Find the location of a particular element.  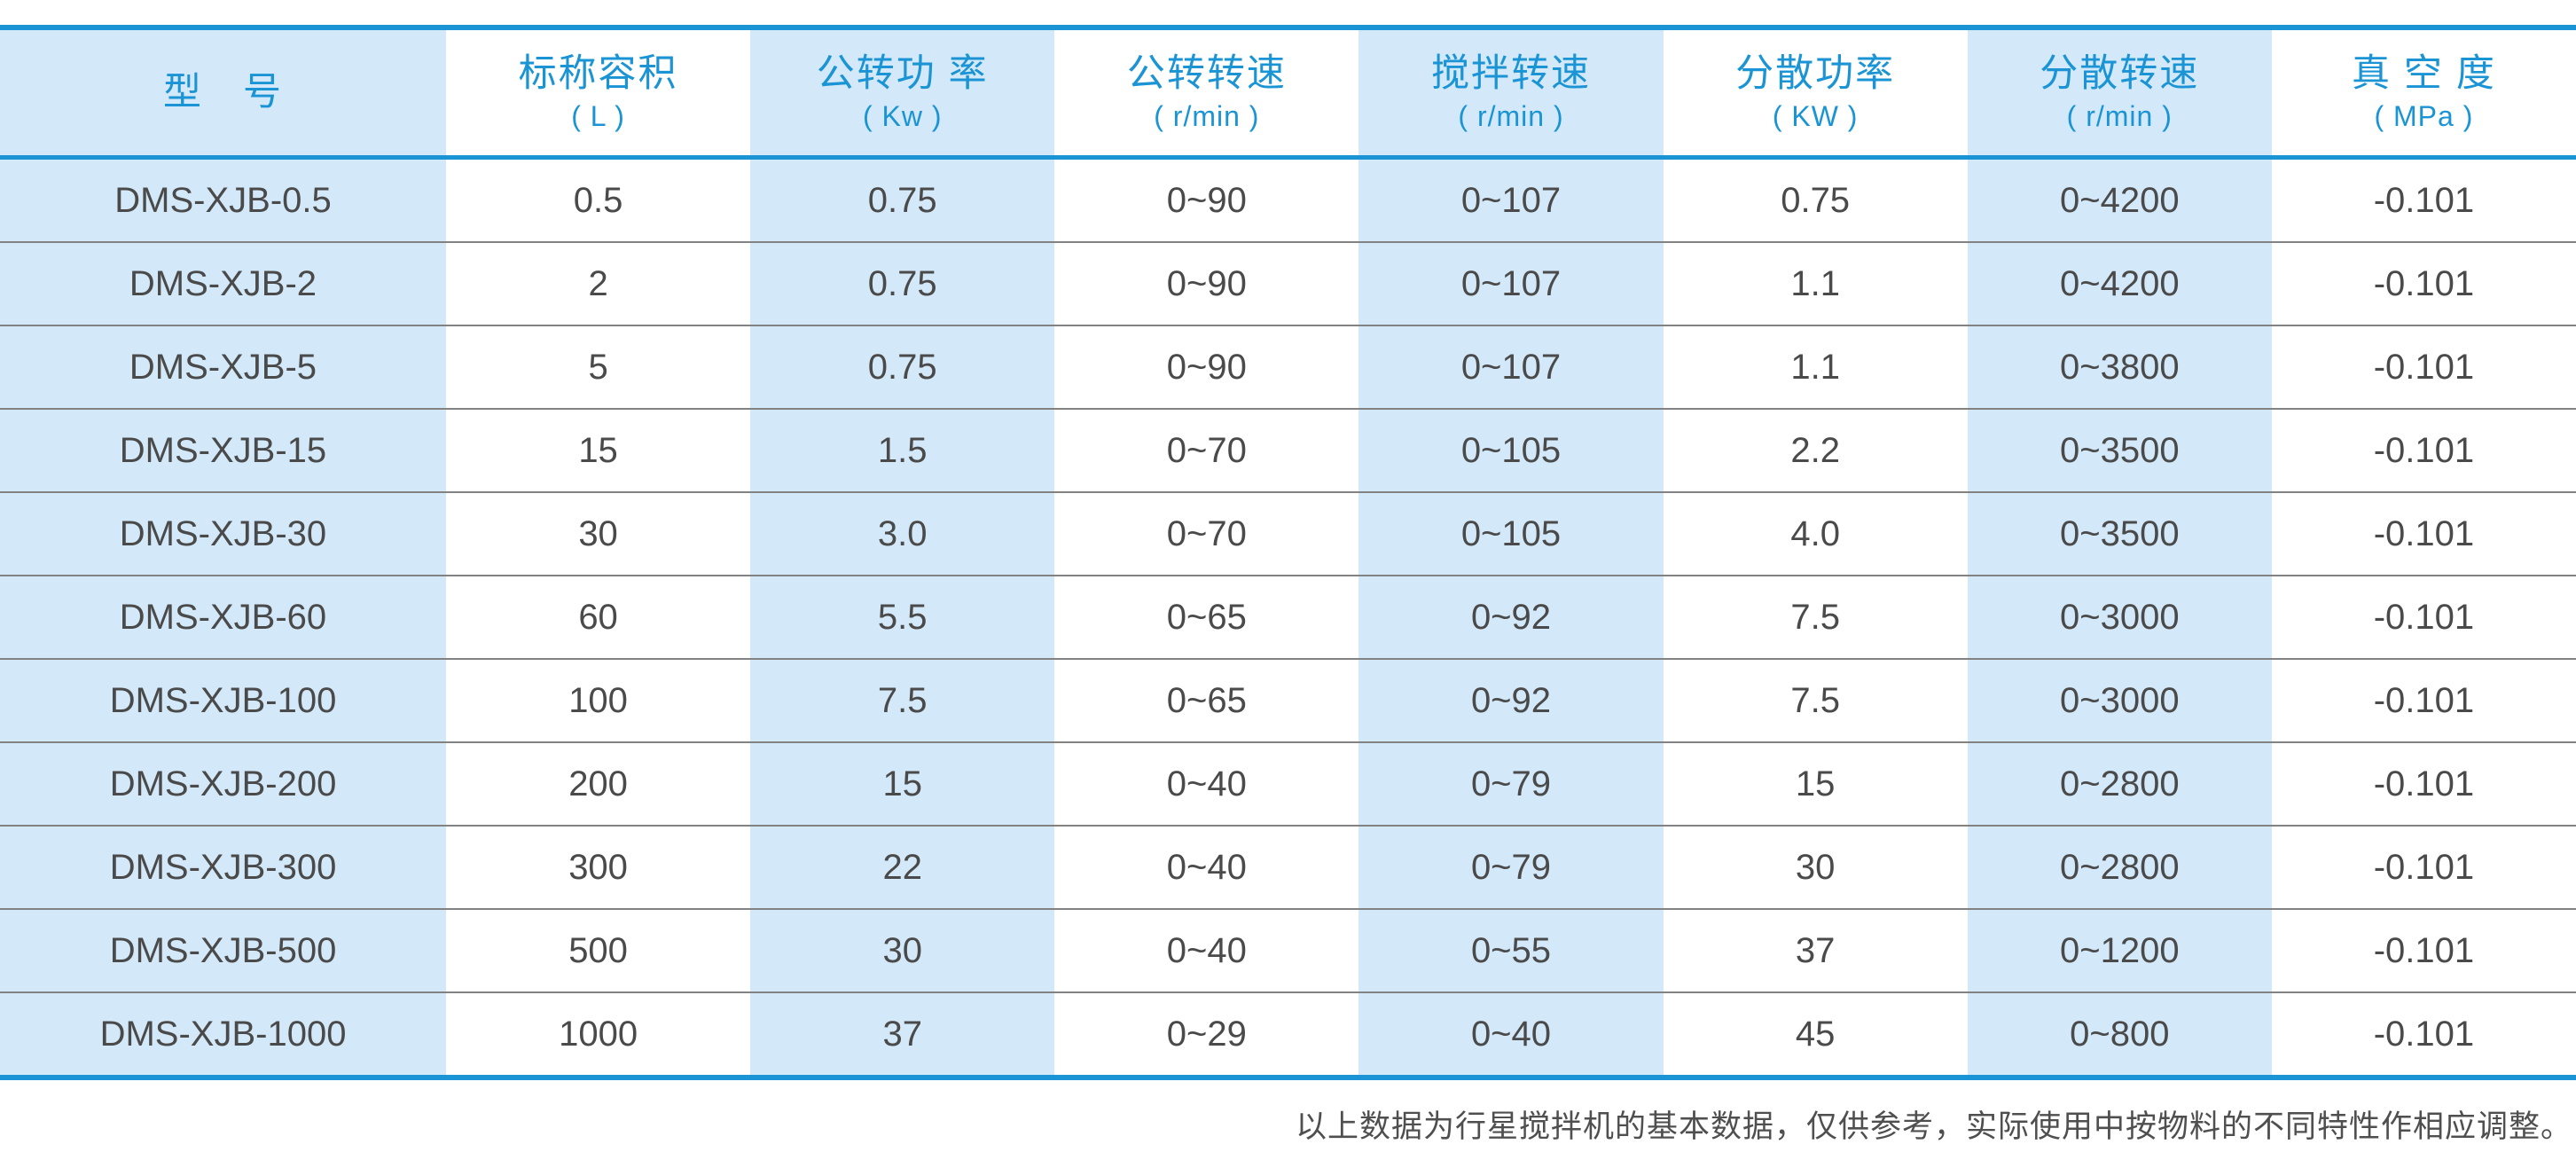

column-unit: ( L ) is located at coordinates (598, 116).